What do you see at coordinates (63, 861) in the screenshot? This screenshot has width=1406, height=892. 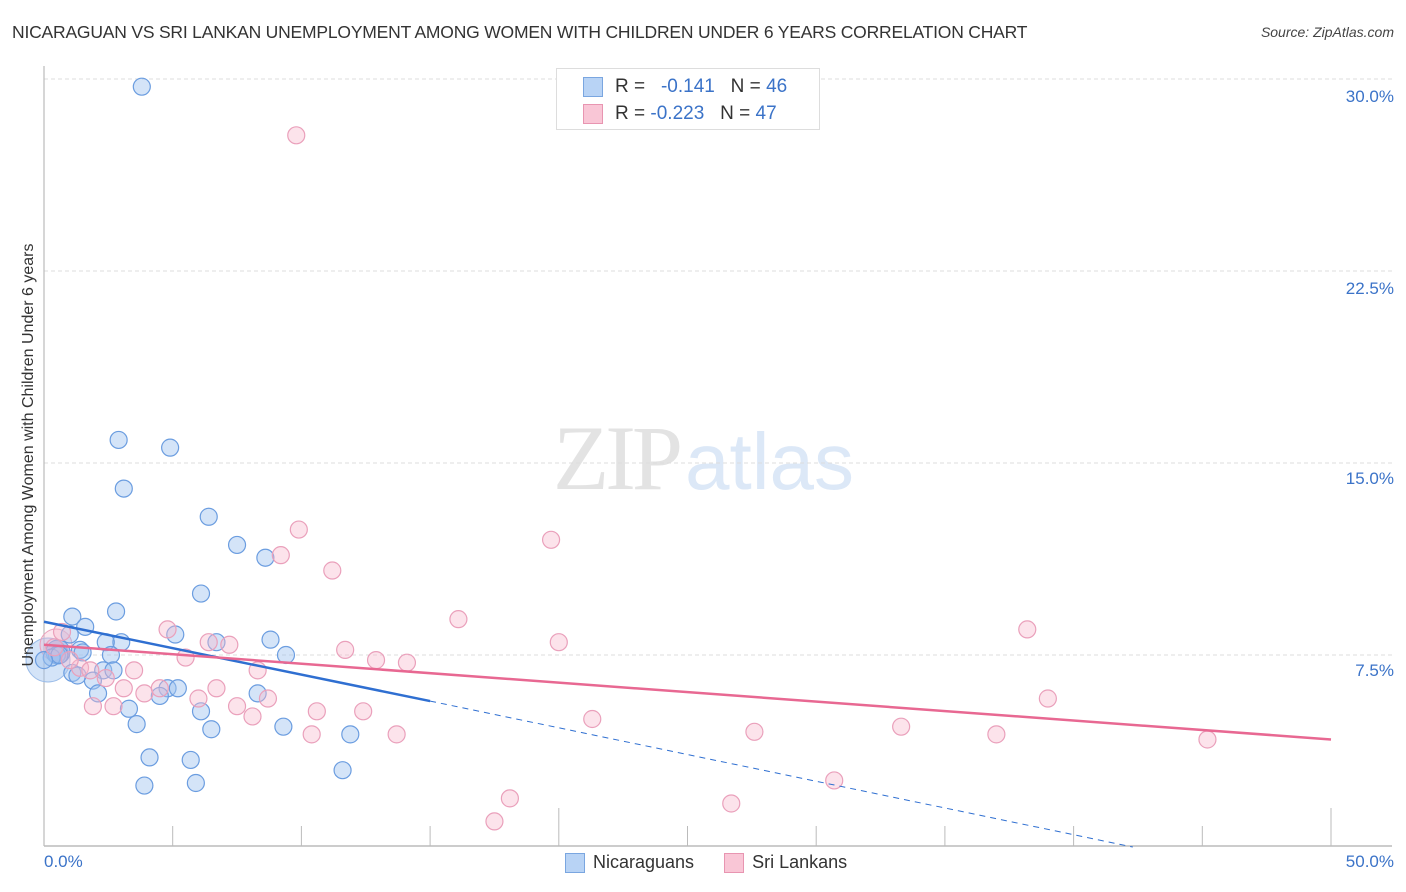 I see `x-tick-min: 0.0%` at bounding box center [63, 861].